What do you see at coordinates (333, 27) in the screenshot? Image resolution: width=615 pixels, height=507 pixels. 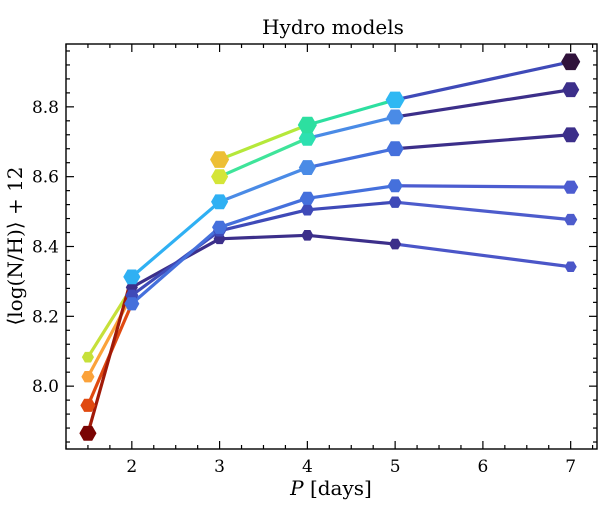 I see `chart-title: Hydro models` at bounding box center [333, 27].